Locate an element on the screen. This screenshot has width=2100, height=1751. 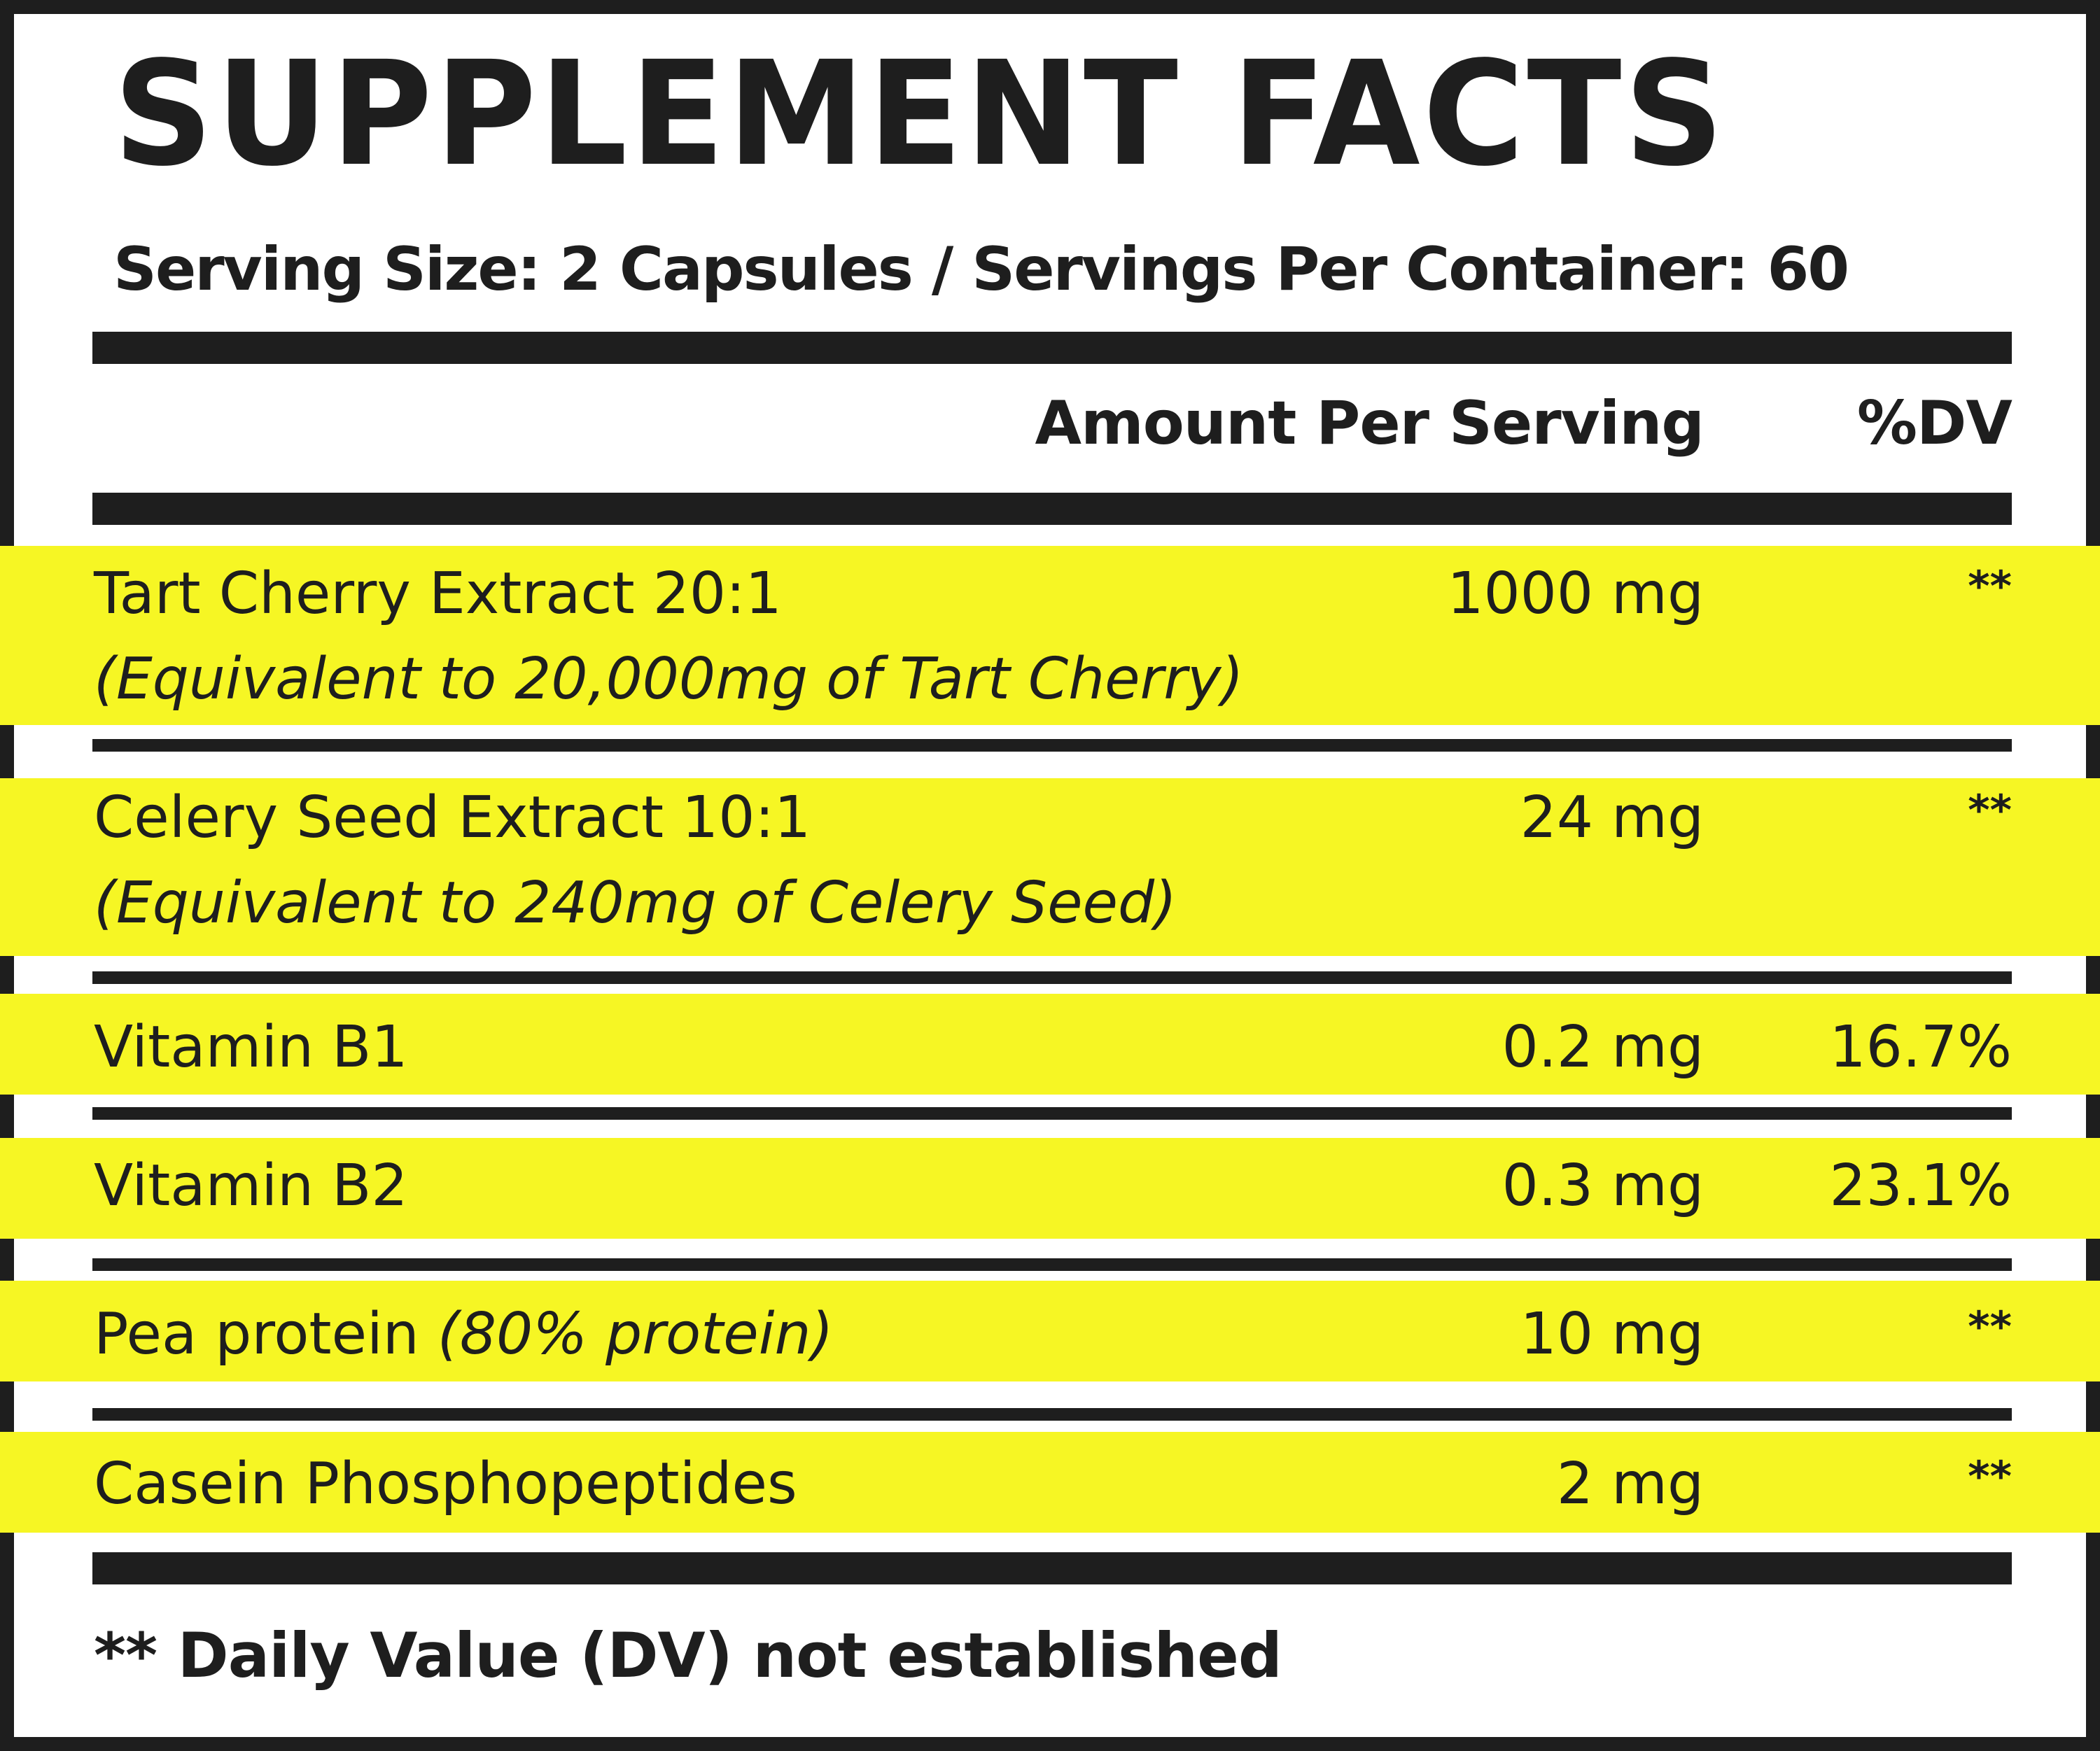
ingredient-note: (Equivalent to 20,000mg of Tart Cherry) is located at coordinates (669, 679).